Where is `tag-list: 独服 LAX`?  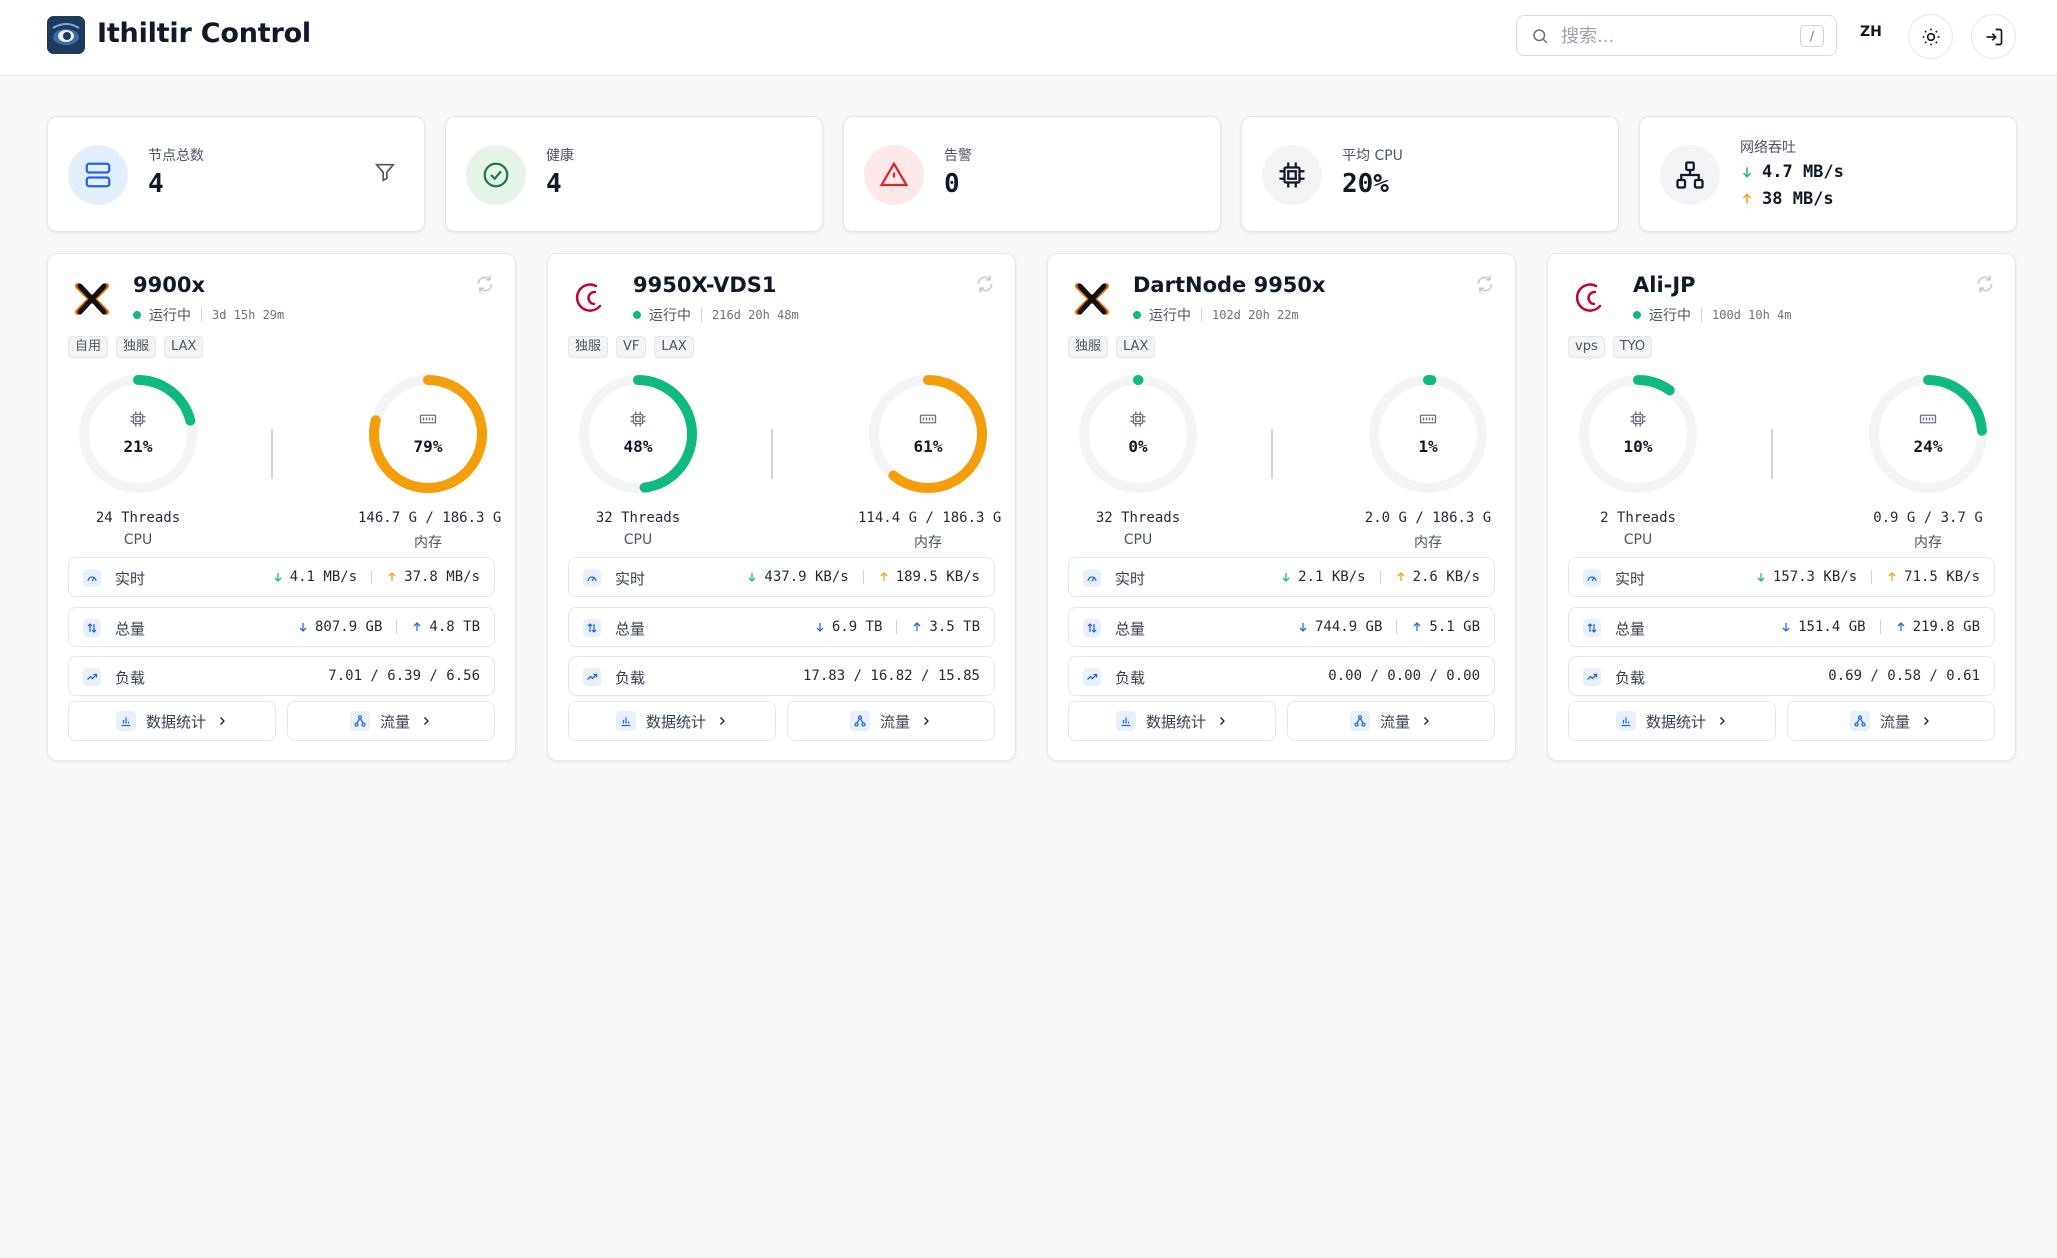 tag-list: 独服 LAX is located at coordinates (1112, 347).